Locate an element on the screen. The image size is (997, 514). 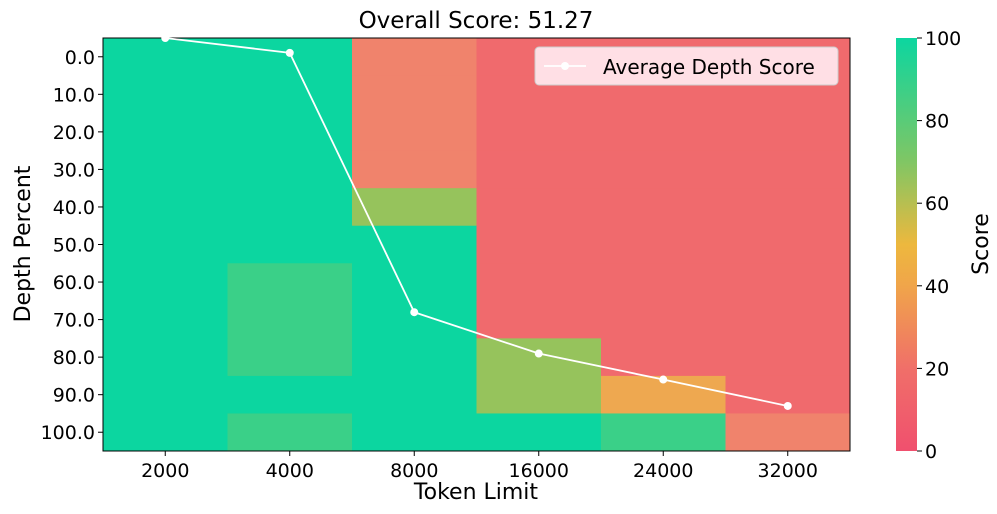
x-tick-label: 4000 is located at coordinates (290, 471).